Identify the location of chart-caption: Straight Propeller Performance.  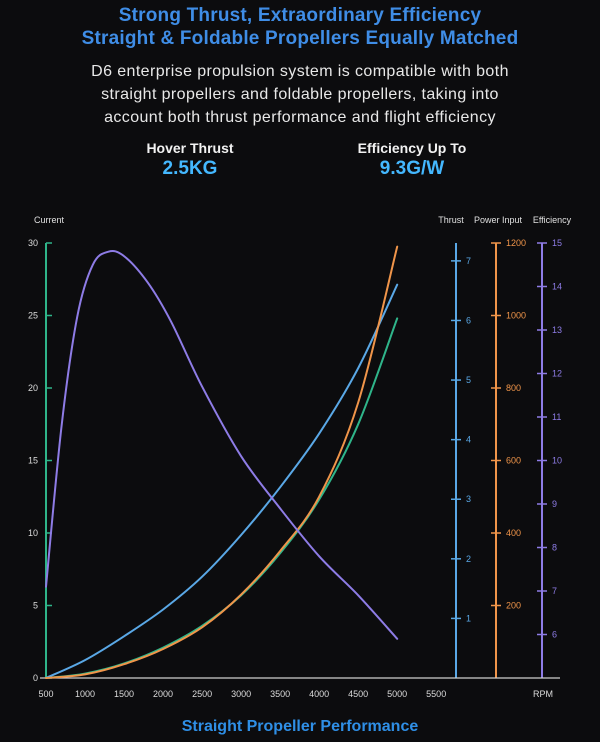
(300, 726).